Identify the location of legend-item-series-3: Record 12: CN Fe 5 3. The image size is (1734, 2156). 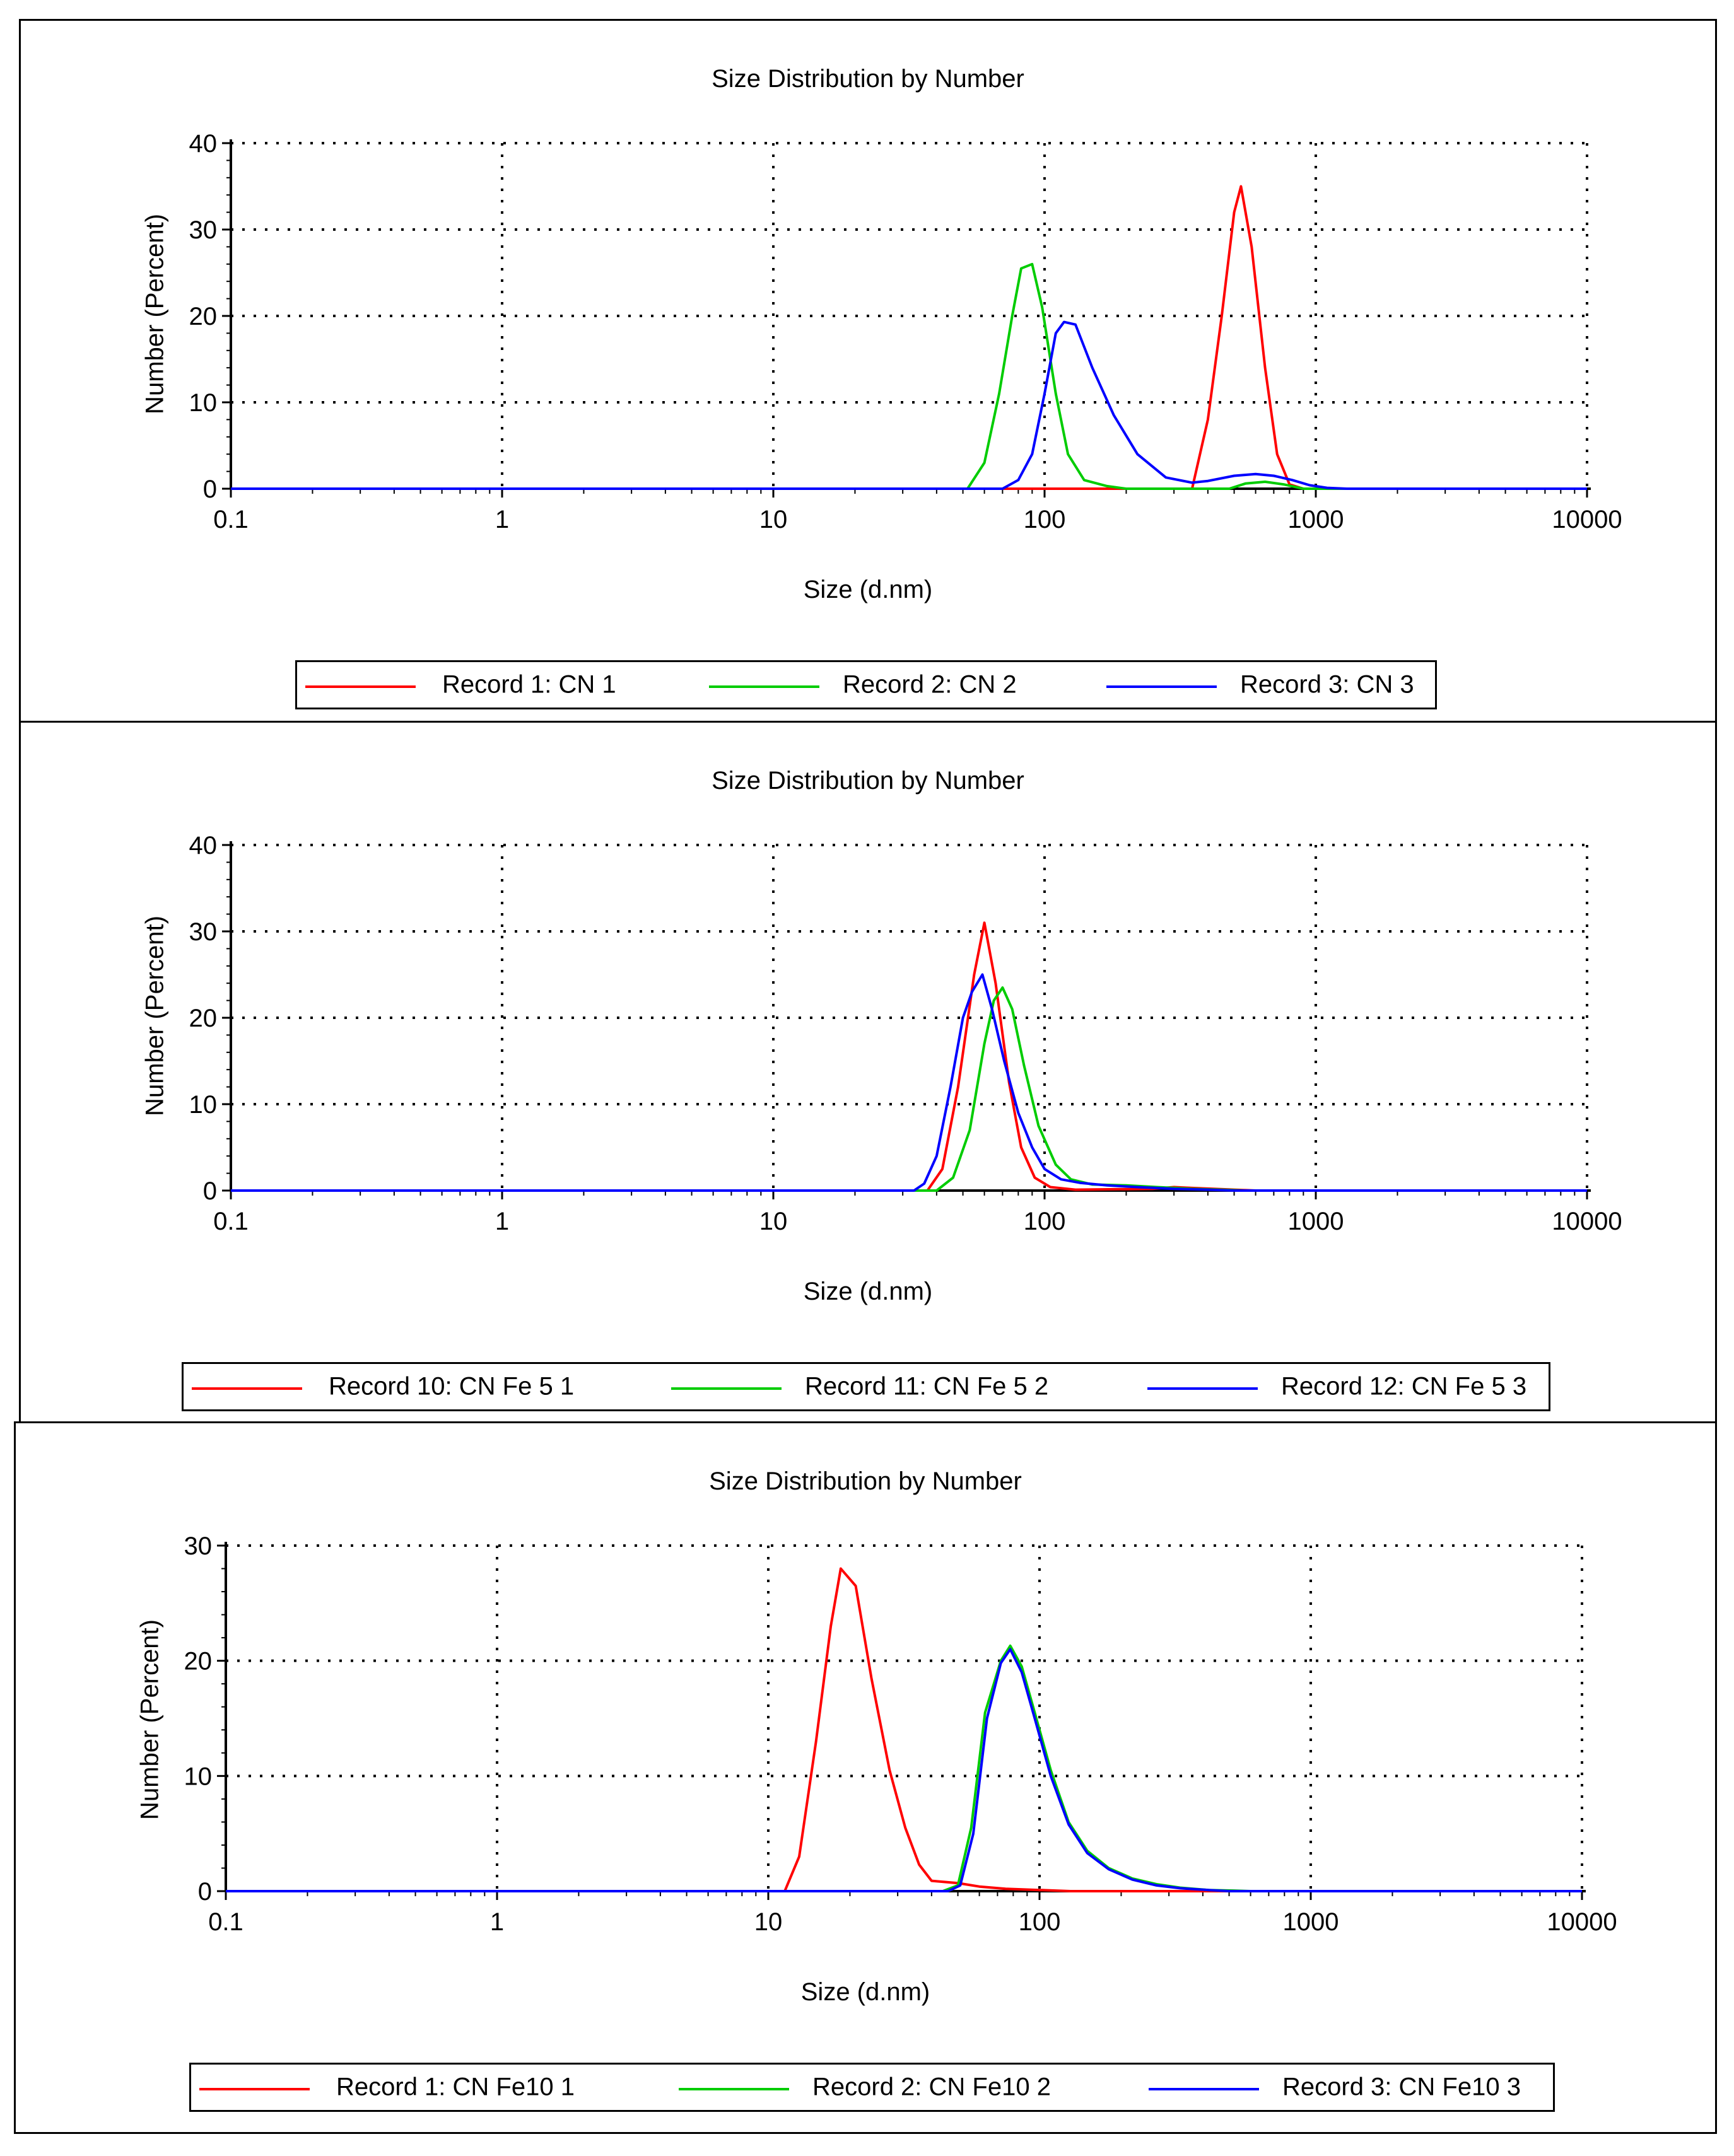
(1344, 1387).